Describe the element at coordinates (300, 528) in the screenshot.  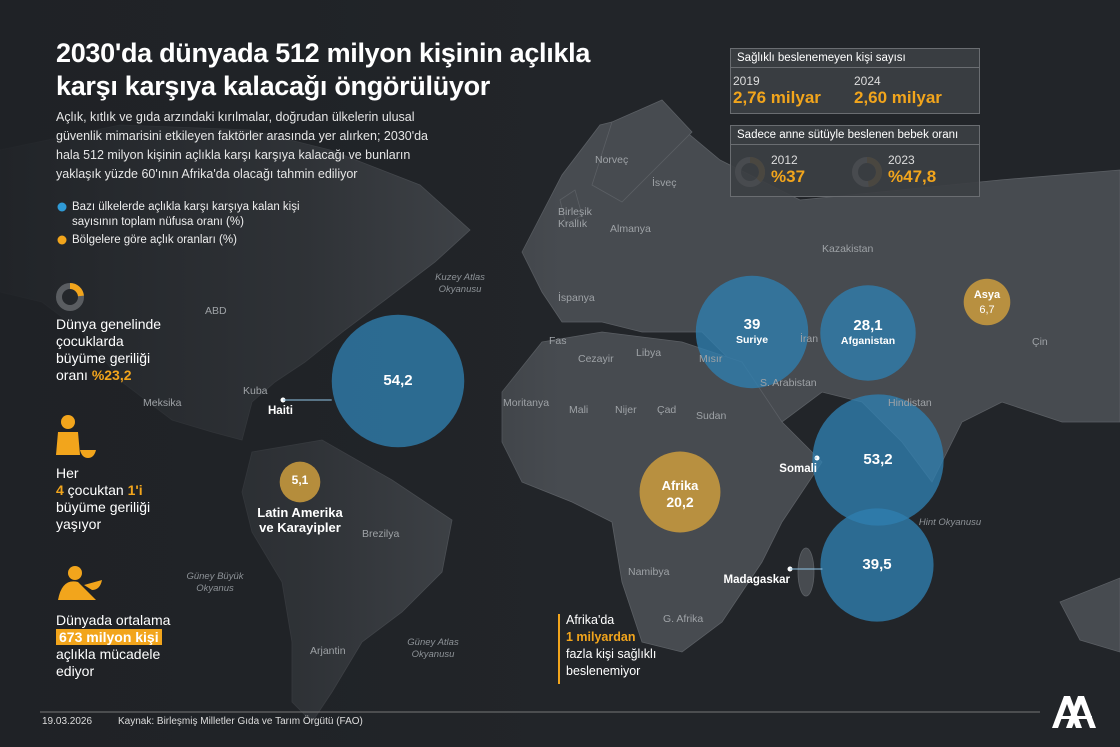
I see `bubble-name-line: ve Karayipler` at that location.